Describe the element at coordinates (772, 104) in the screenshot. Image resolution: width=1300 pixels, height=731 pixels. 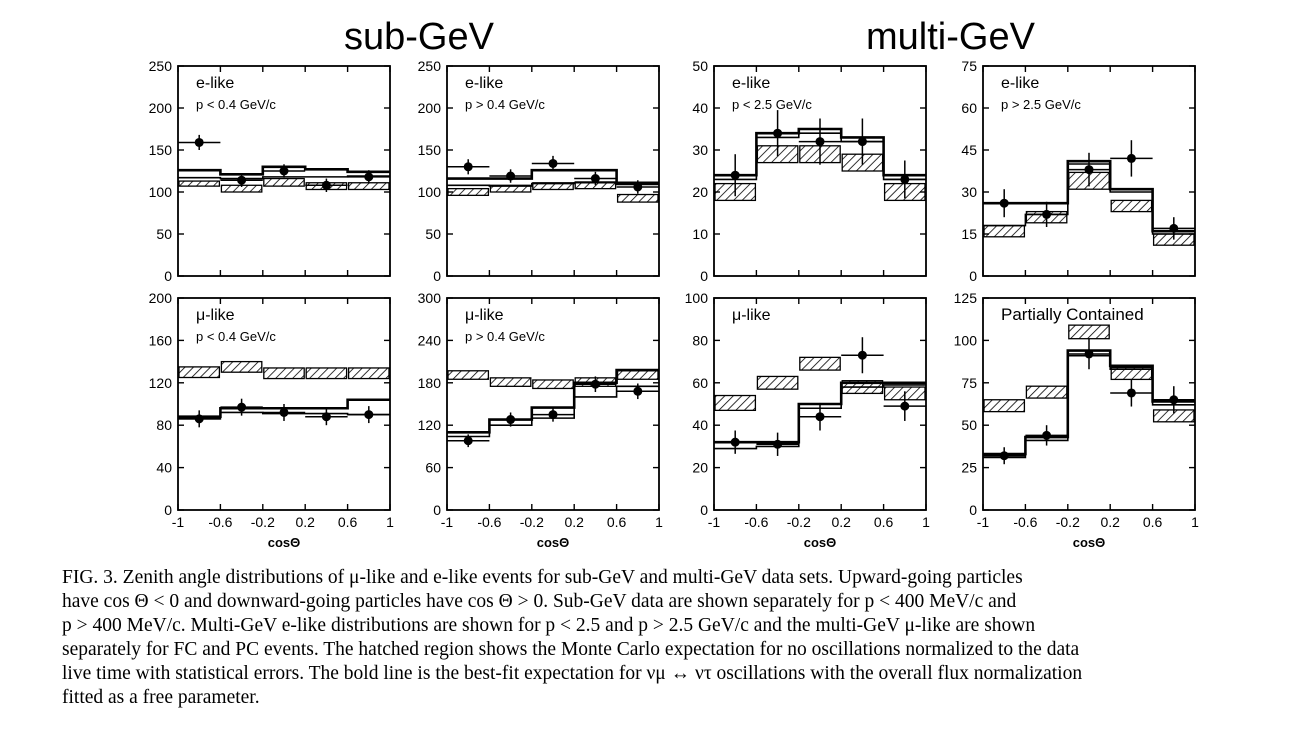
I see `panel-sublabel: p < 2.5 GeV/c` at that location.